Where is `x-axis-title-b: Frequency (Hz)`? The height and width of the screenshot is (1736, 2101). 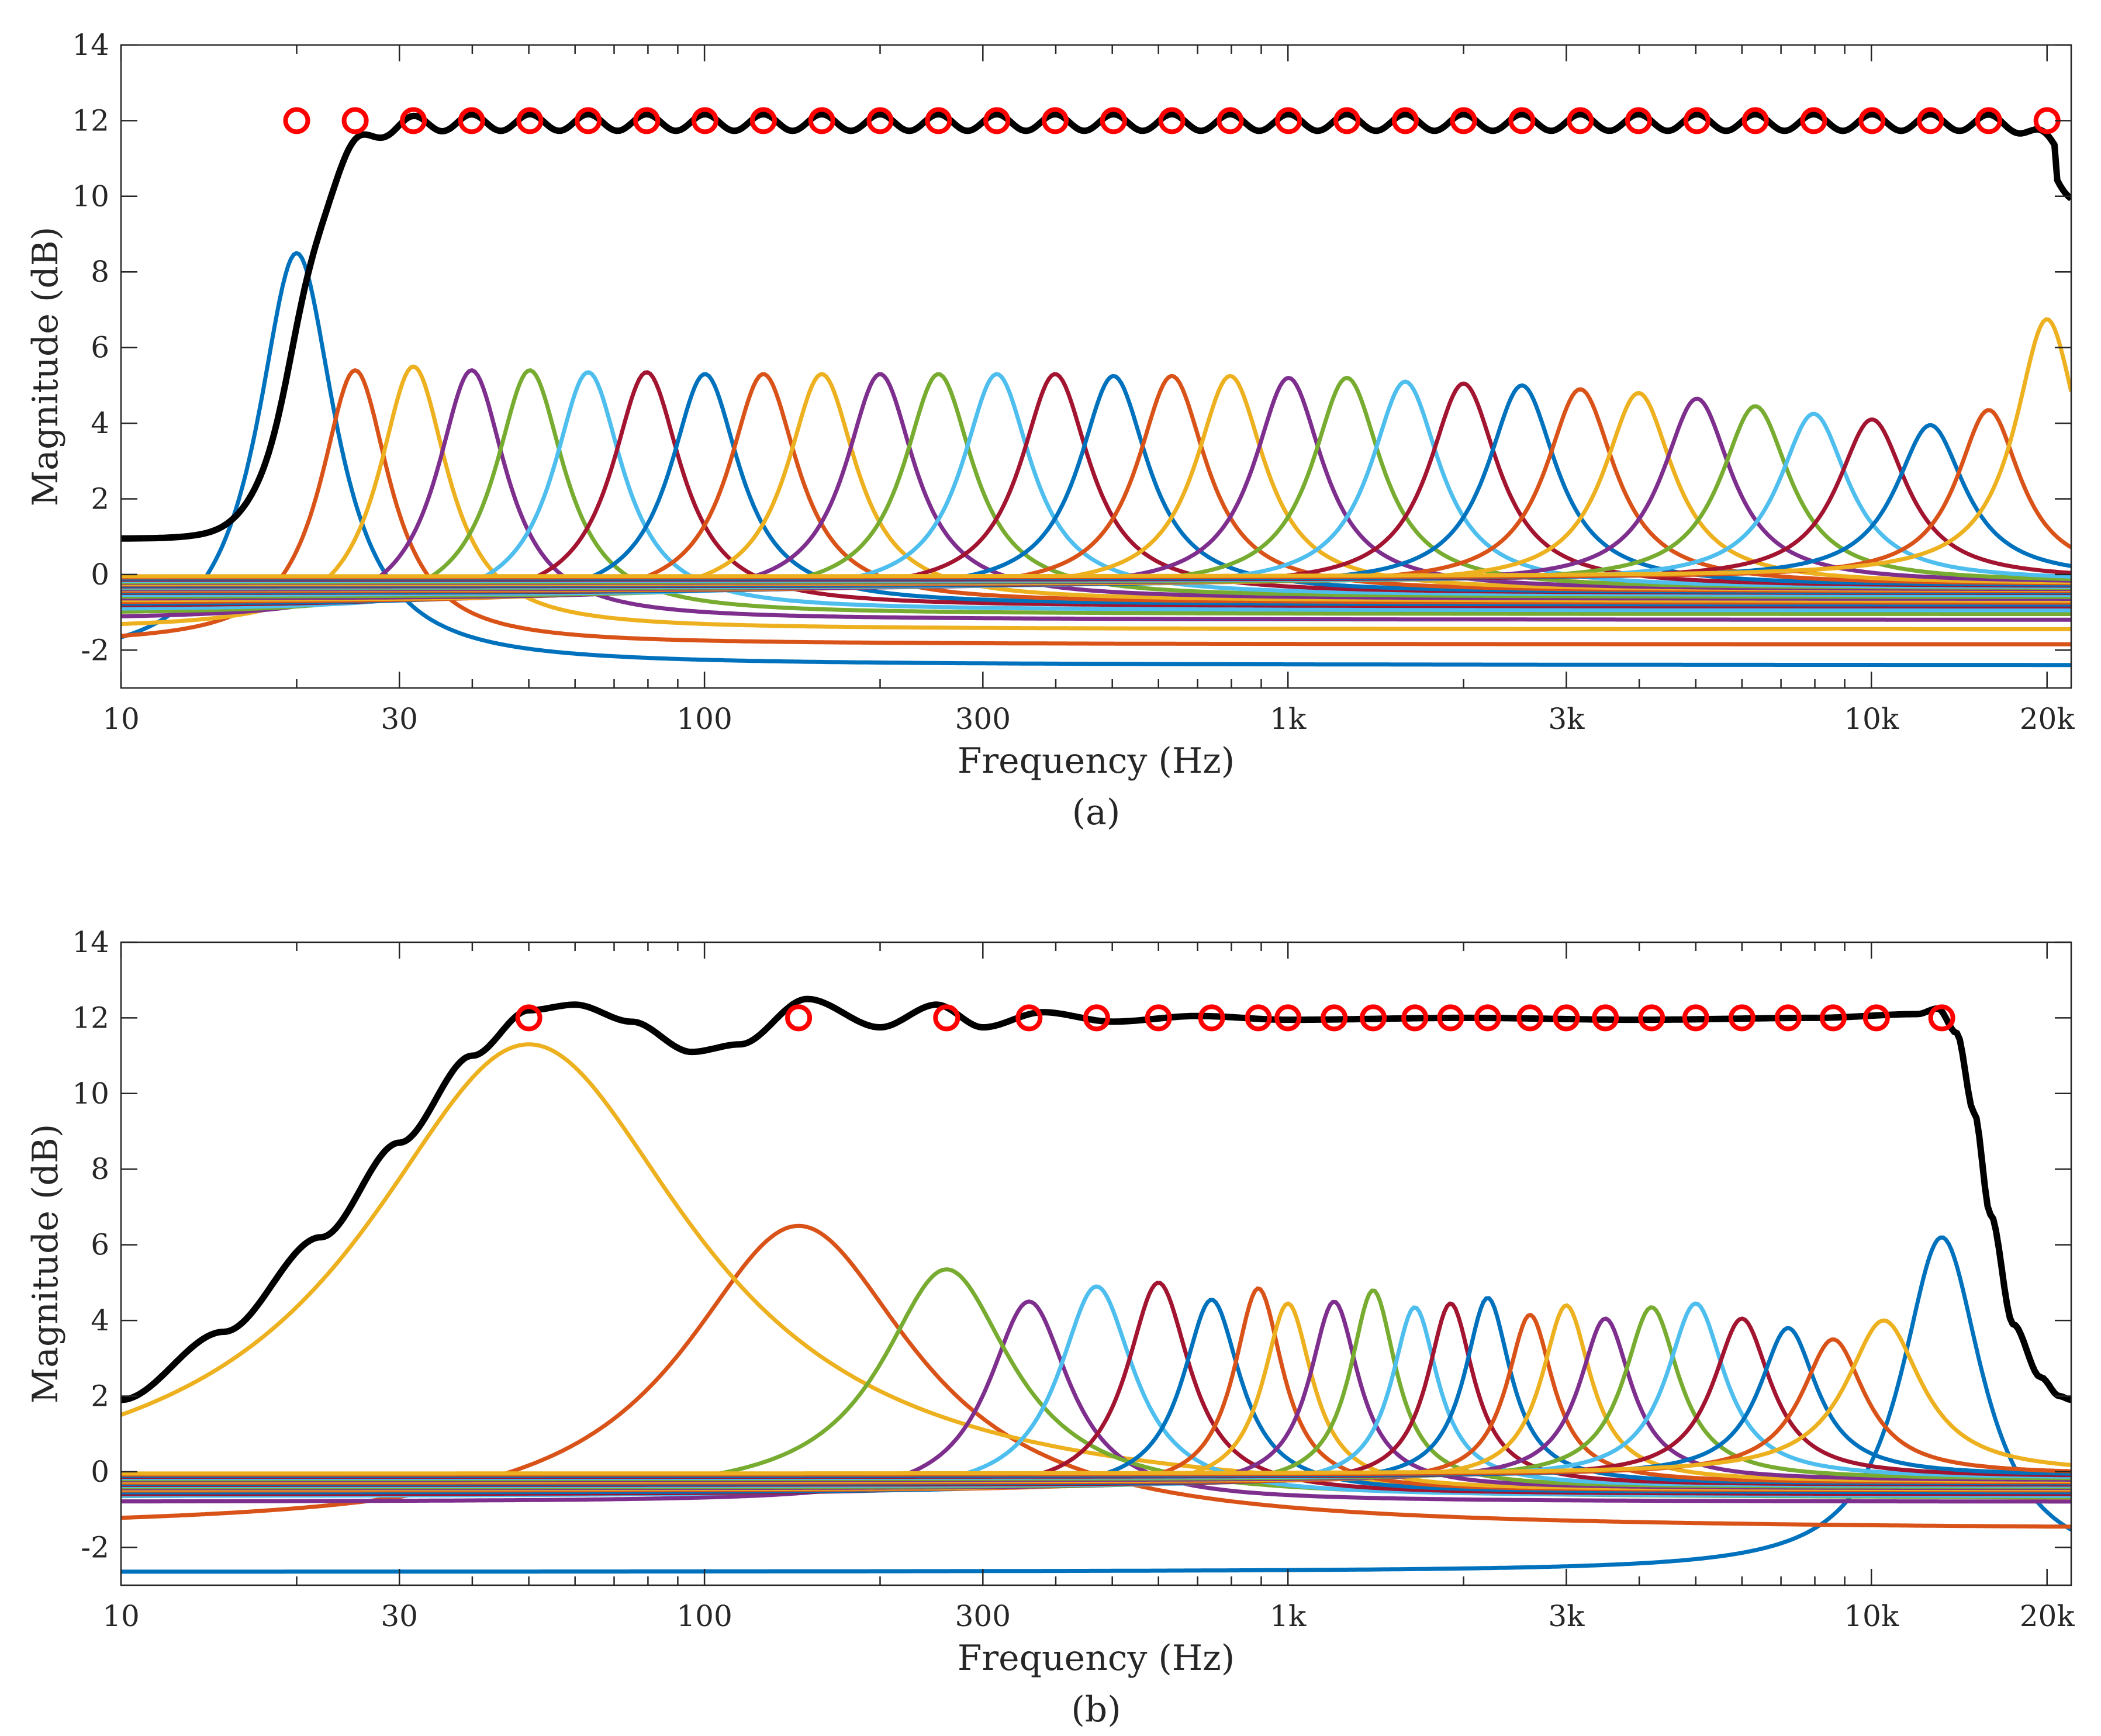 x-axis-title-b: Frequency (Hz) is located at coordinates (1096, 1658).